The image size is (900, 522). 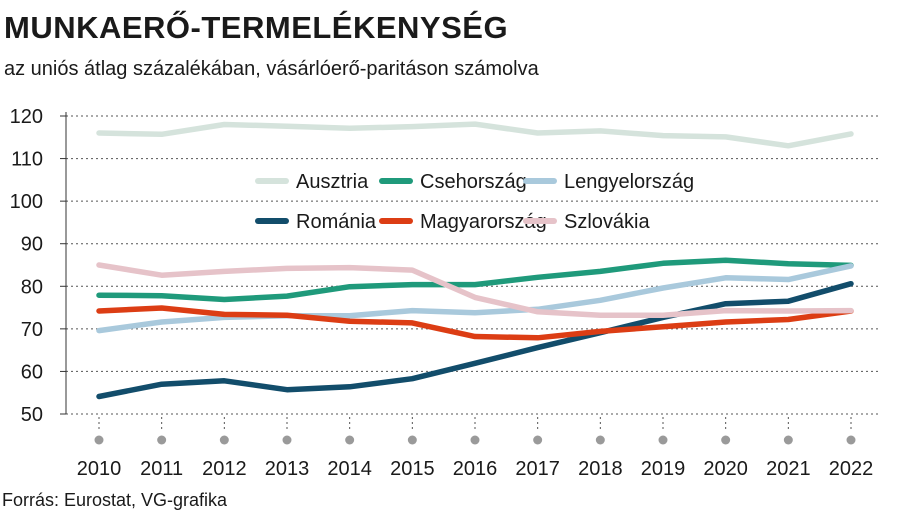 I want to click on y-tick-label: 110, so click(x=27, y=160).